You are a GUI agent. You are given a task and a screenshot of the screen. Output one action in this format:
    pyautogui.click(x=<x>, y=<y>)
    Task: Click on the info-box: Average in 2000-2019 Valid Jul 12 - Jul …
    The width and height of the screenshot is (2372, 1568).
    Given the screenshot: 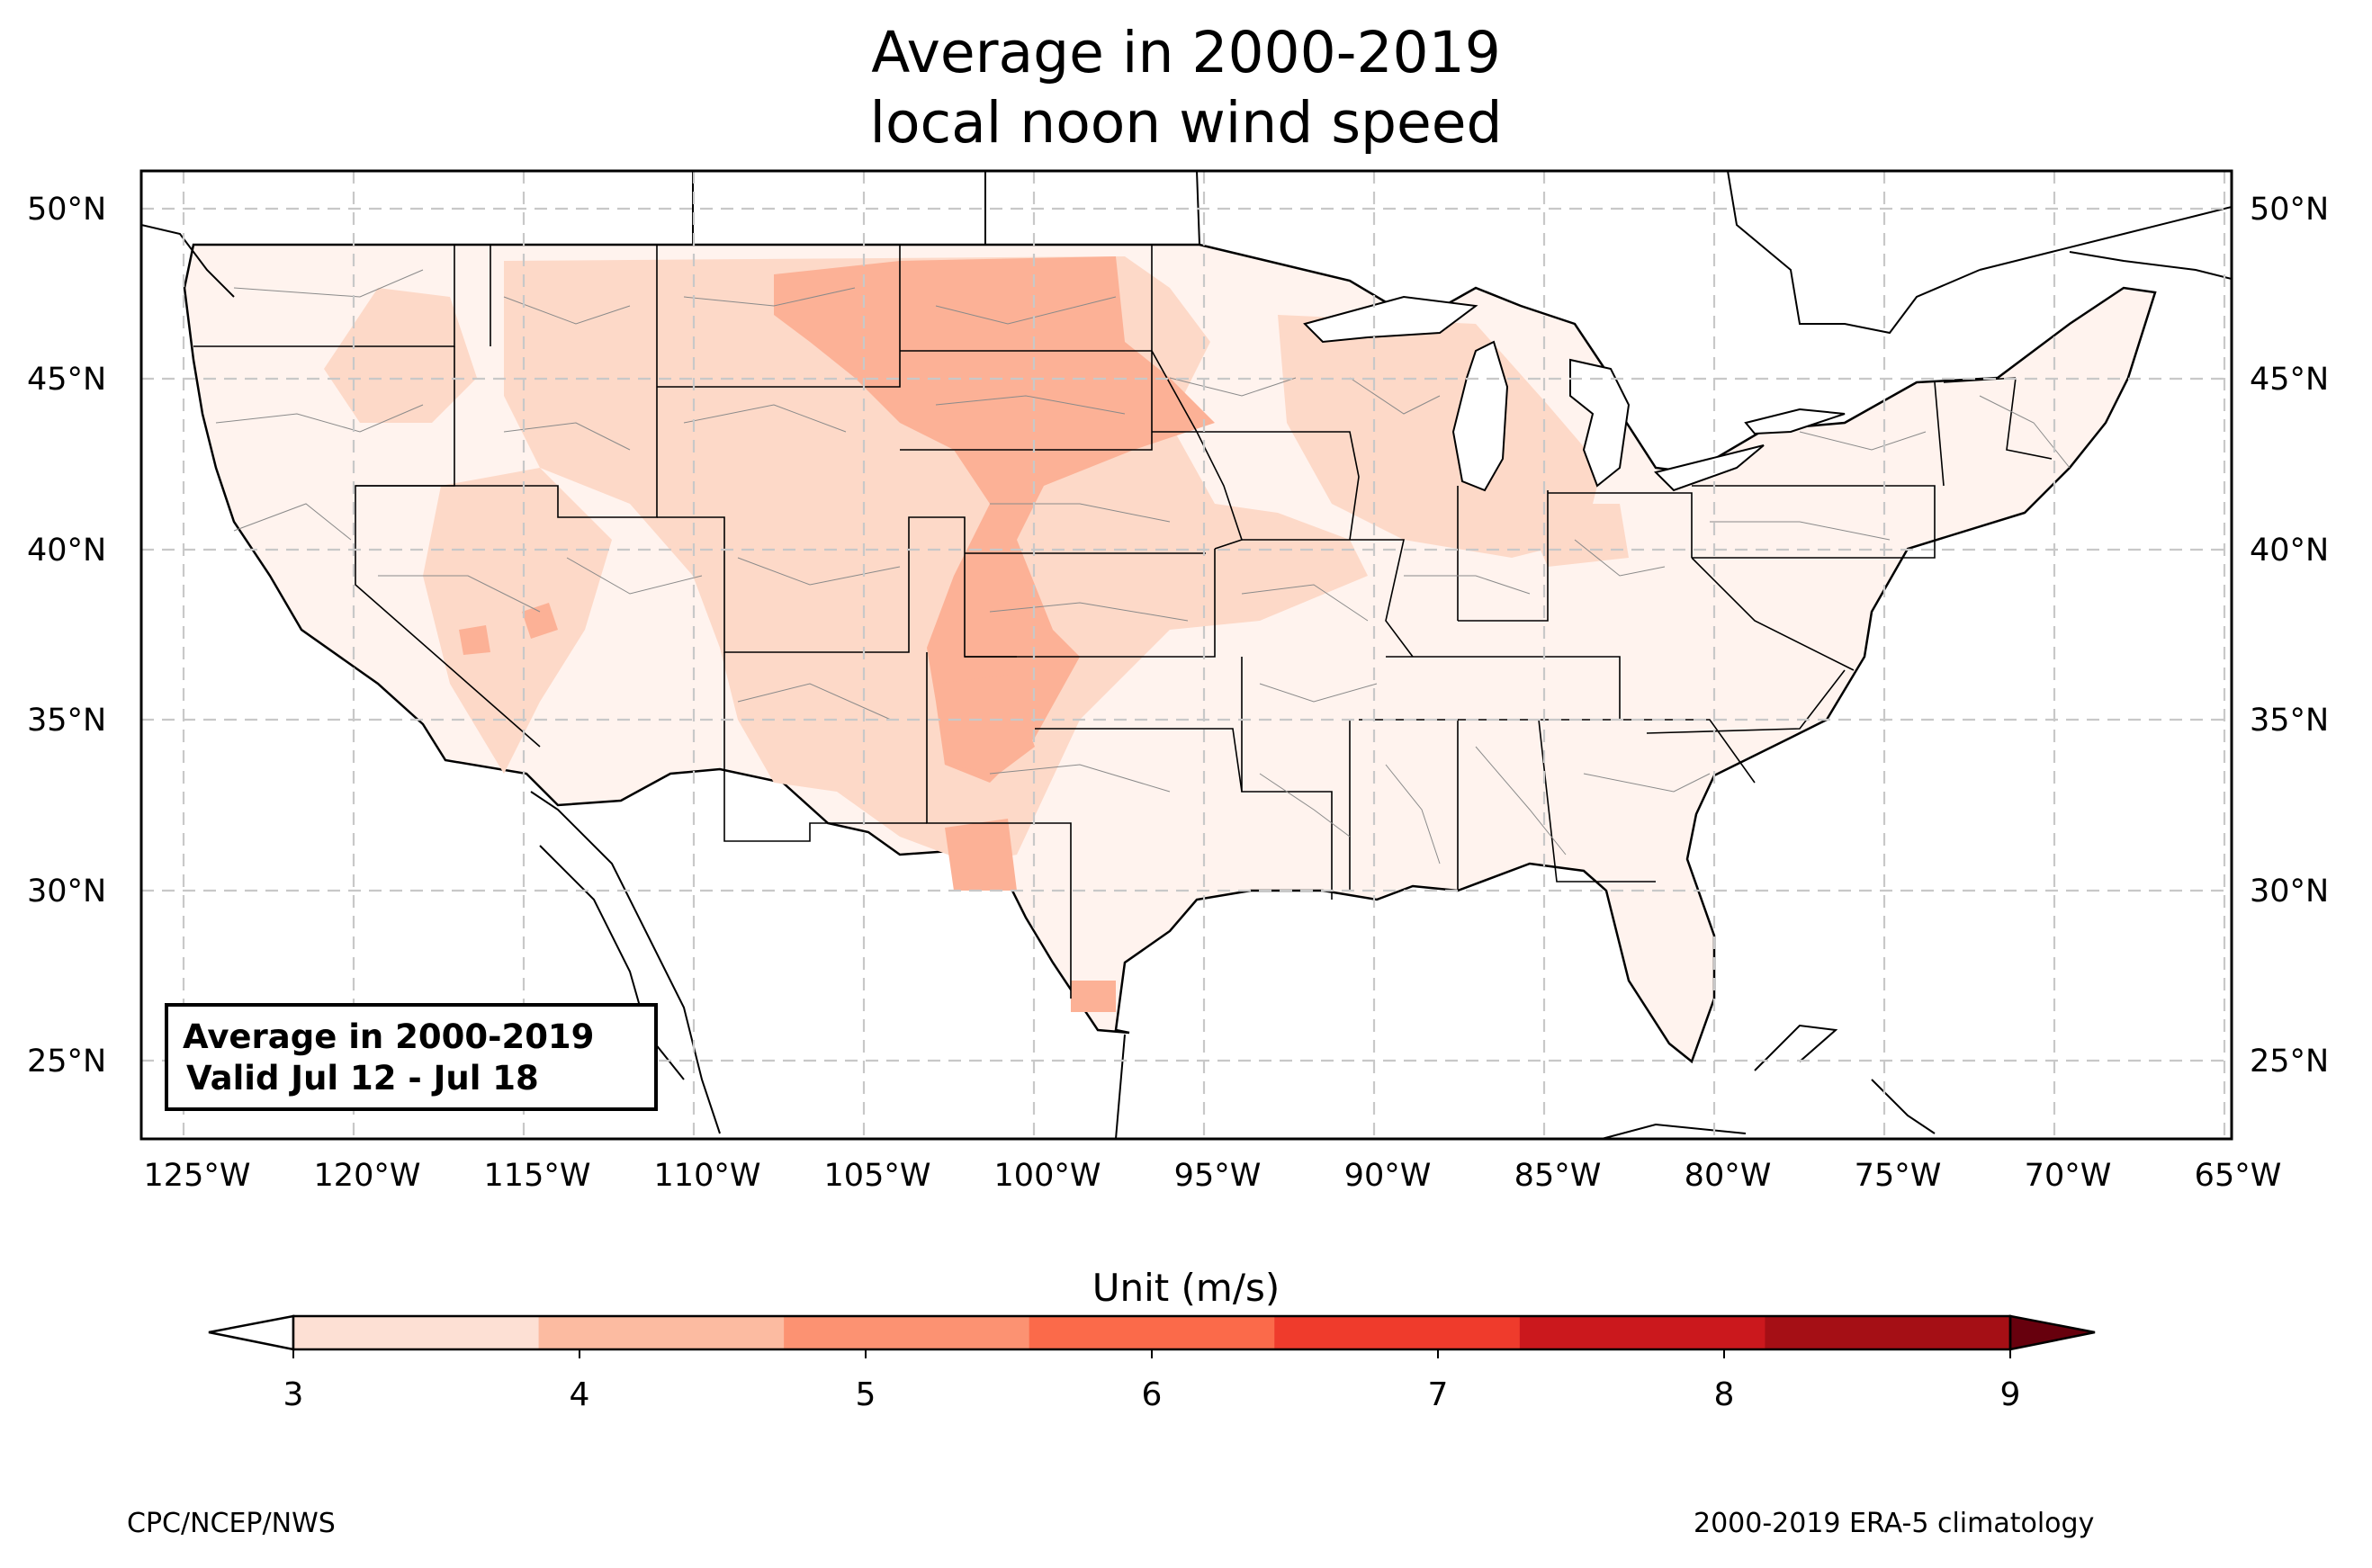 What is the action you would take?
    pyautogui.click(x=411, y=1057)
    